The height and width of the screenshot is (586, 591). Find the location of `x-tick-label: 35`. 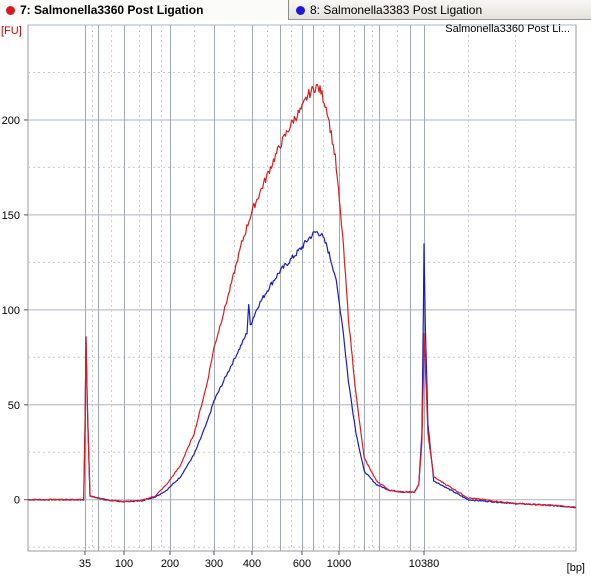

x-tick-label: 35 is located at coordinates (85, 564).